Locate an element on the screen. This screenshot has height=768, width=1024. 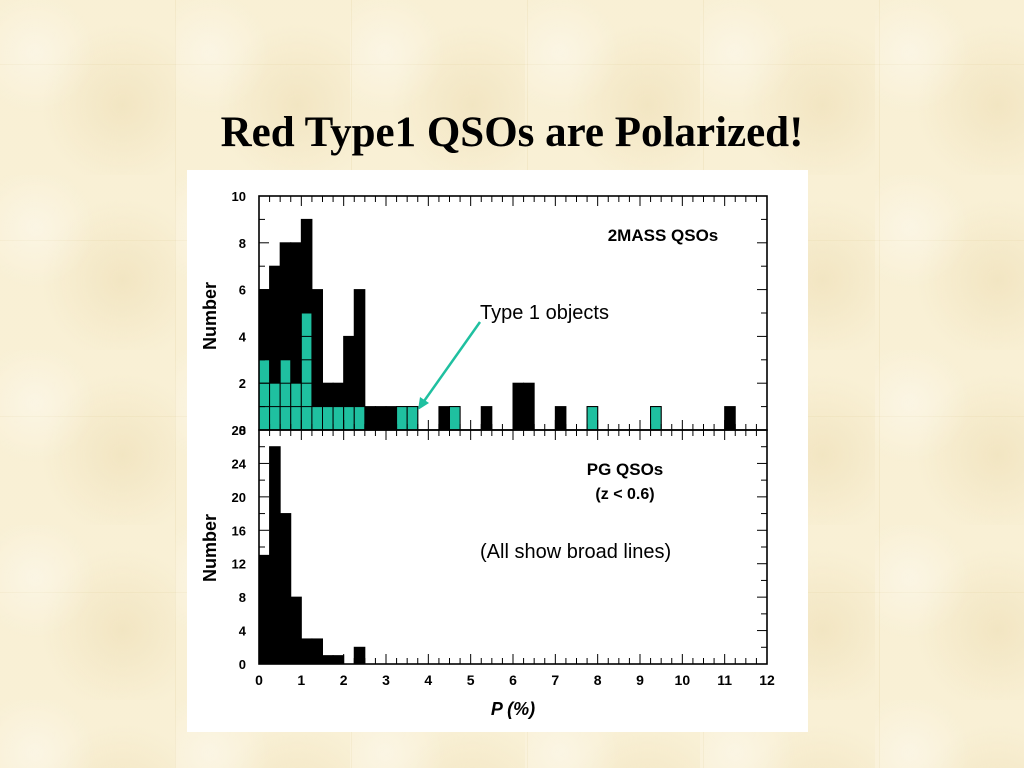
slide-title: Red Type1 QSOs are Polarized! is located at coordinates (512, 132).